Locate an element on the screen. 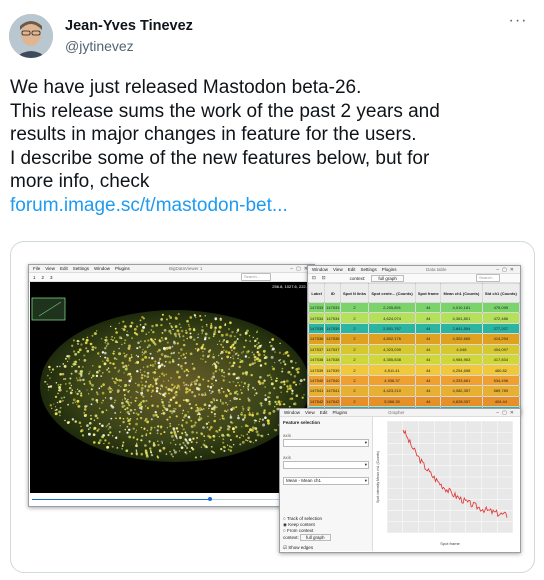 The height and width of the screenshot is (580, 544). table-row: 147538 147538 2 4,355,838 44 4,984,963 417,834 is located at coordinates (414, 359).